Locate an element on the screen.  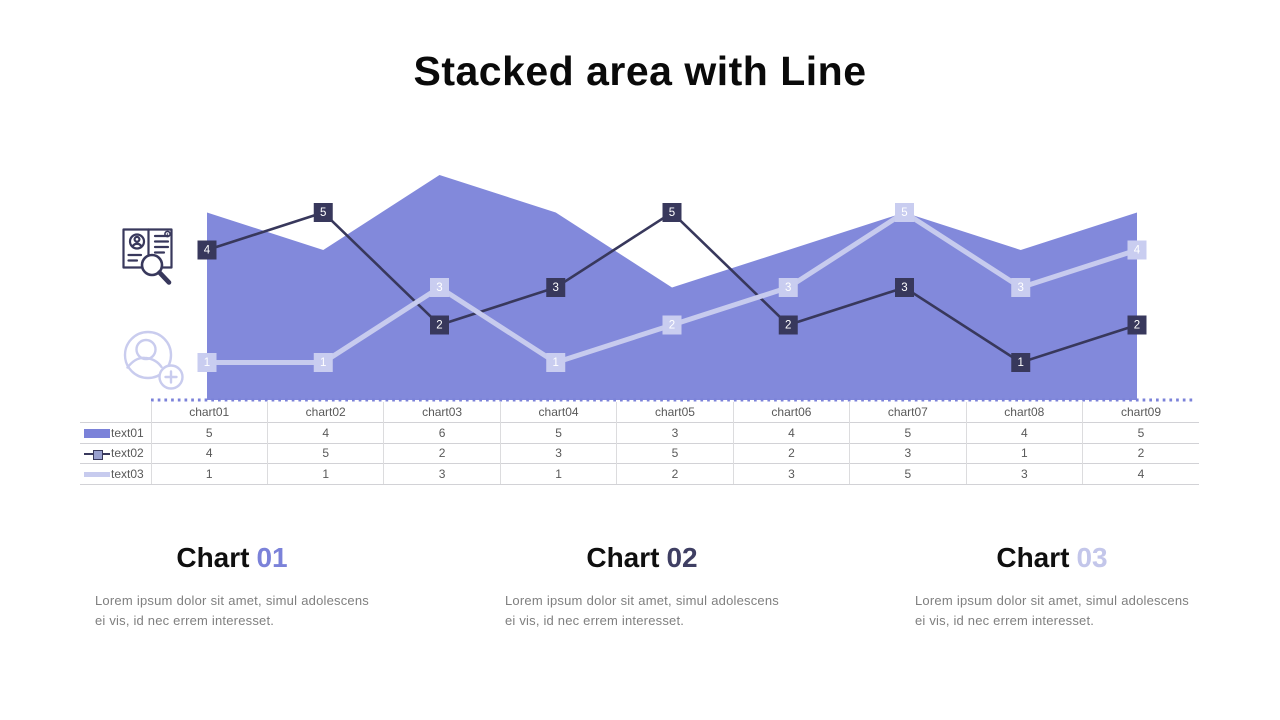
data-label-text03: 2 is located at coordinates (672, 325).